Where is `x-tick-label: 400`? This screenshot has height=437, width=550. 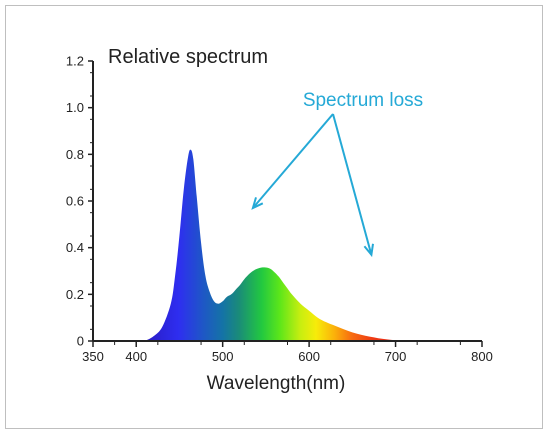 x-tick-label: 400 is located at coordinates (136, 356).